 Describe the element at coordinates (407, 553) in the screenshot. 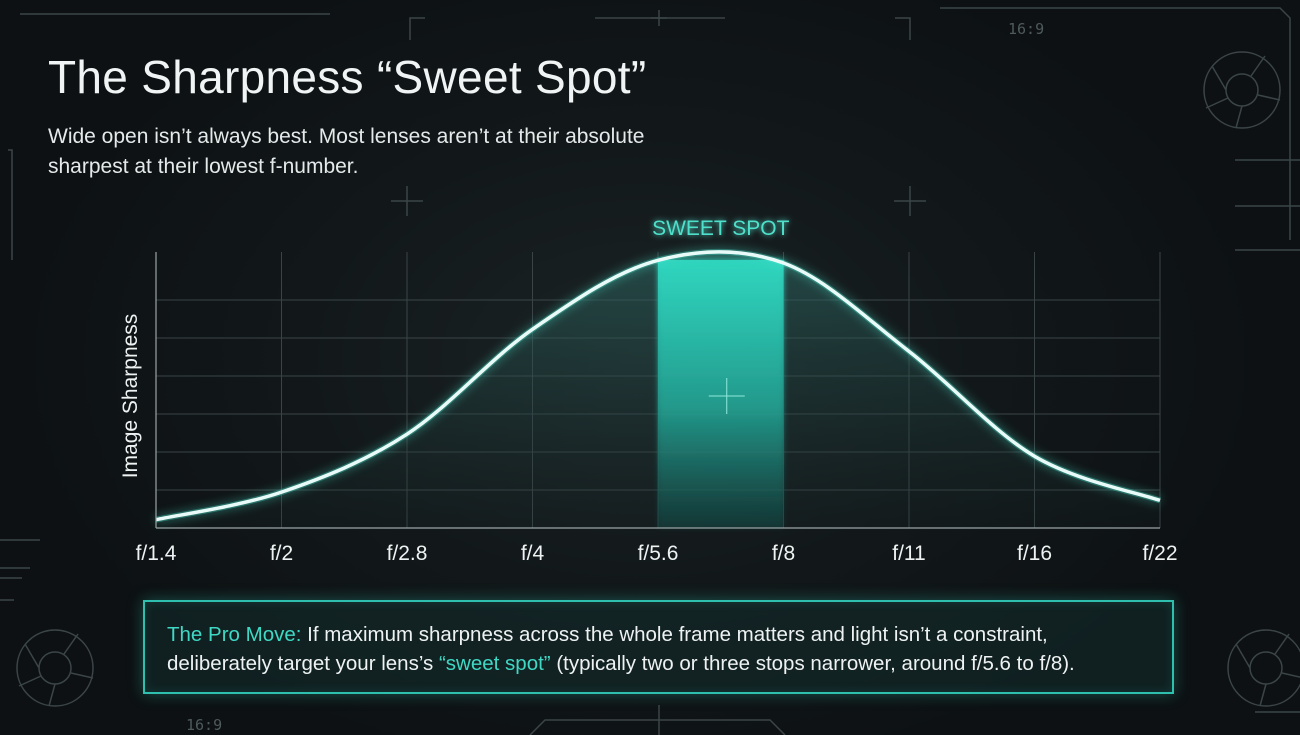

I see `x-tick-label: f/2.8` at that location.